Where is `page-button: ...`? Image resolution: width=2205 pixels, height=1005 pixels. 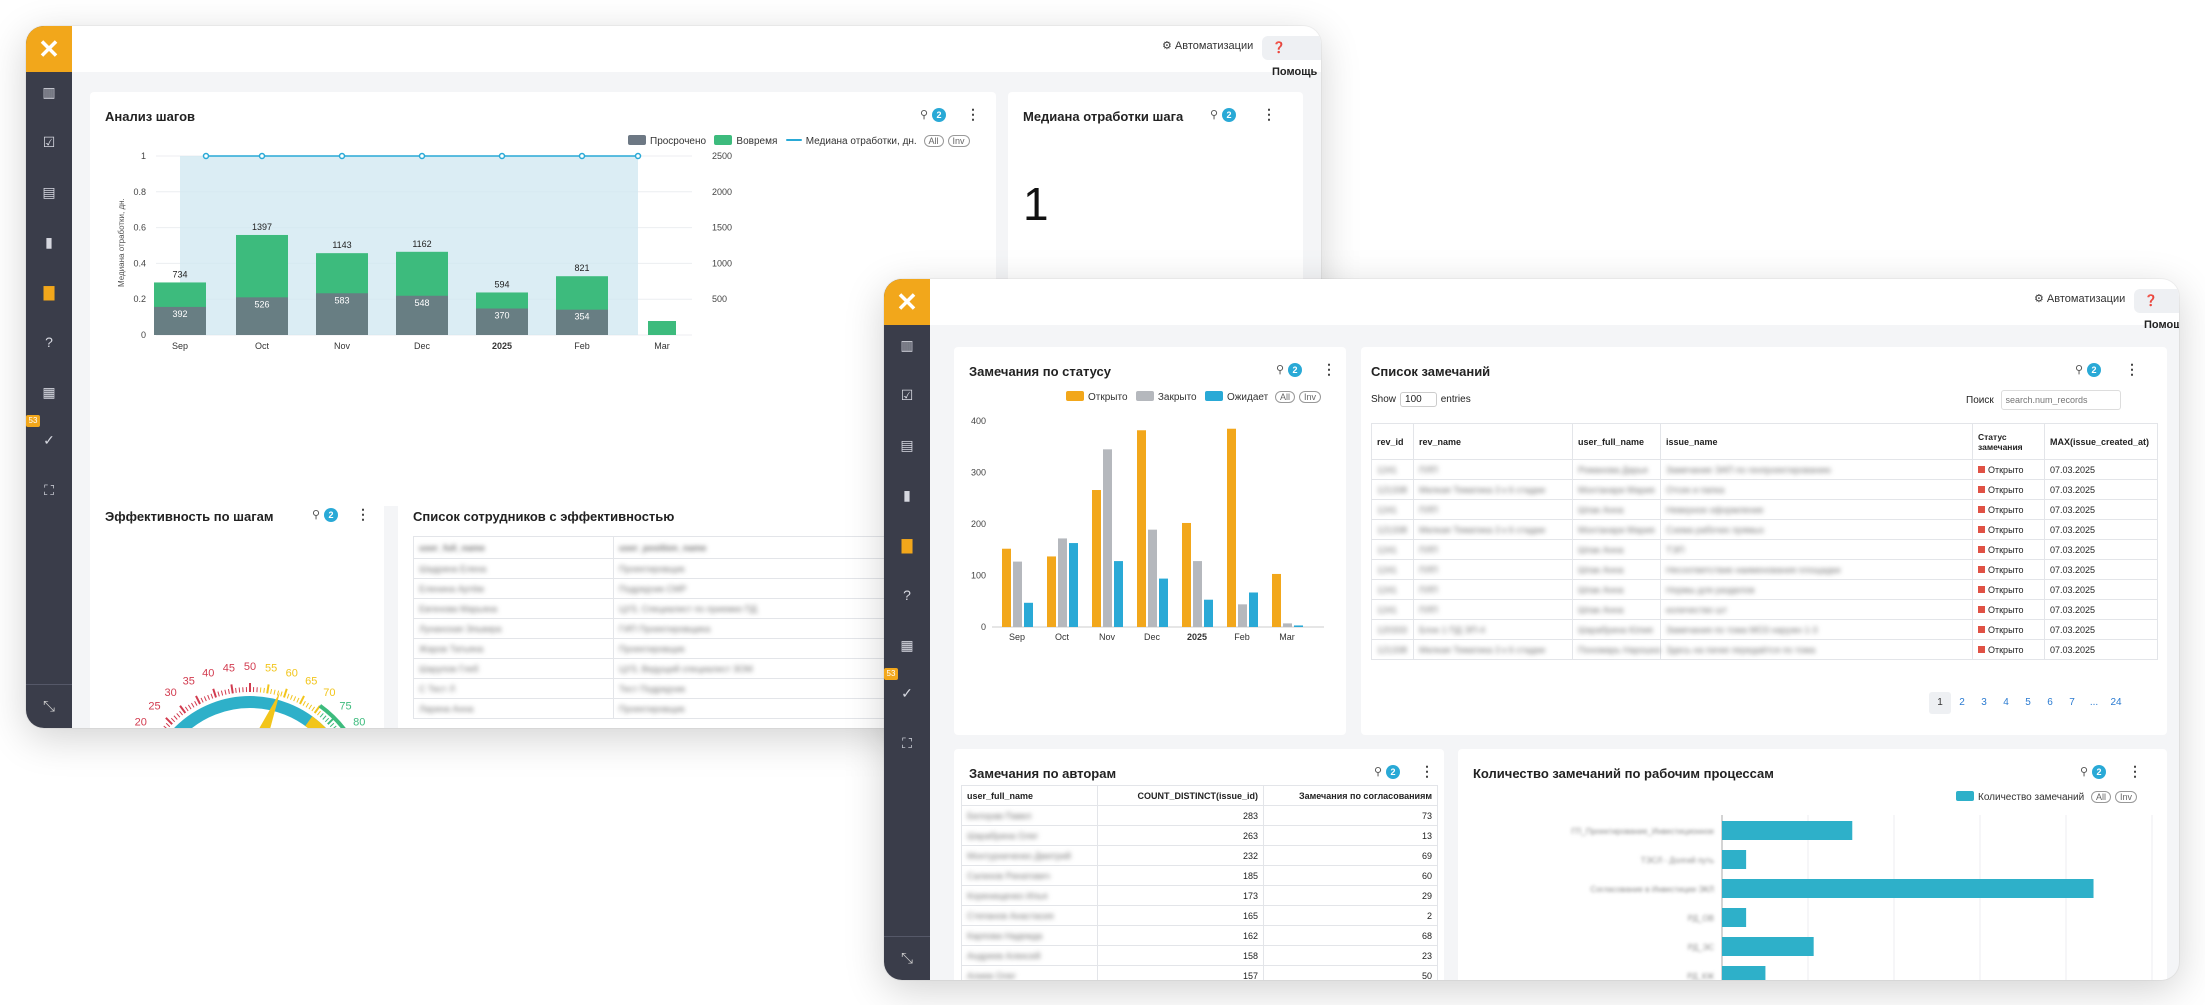 page-button: ... is located at coordinates (2094, 702).